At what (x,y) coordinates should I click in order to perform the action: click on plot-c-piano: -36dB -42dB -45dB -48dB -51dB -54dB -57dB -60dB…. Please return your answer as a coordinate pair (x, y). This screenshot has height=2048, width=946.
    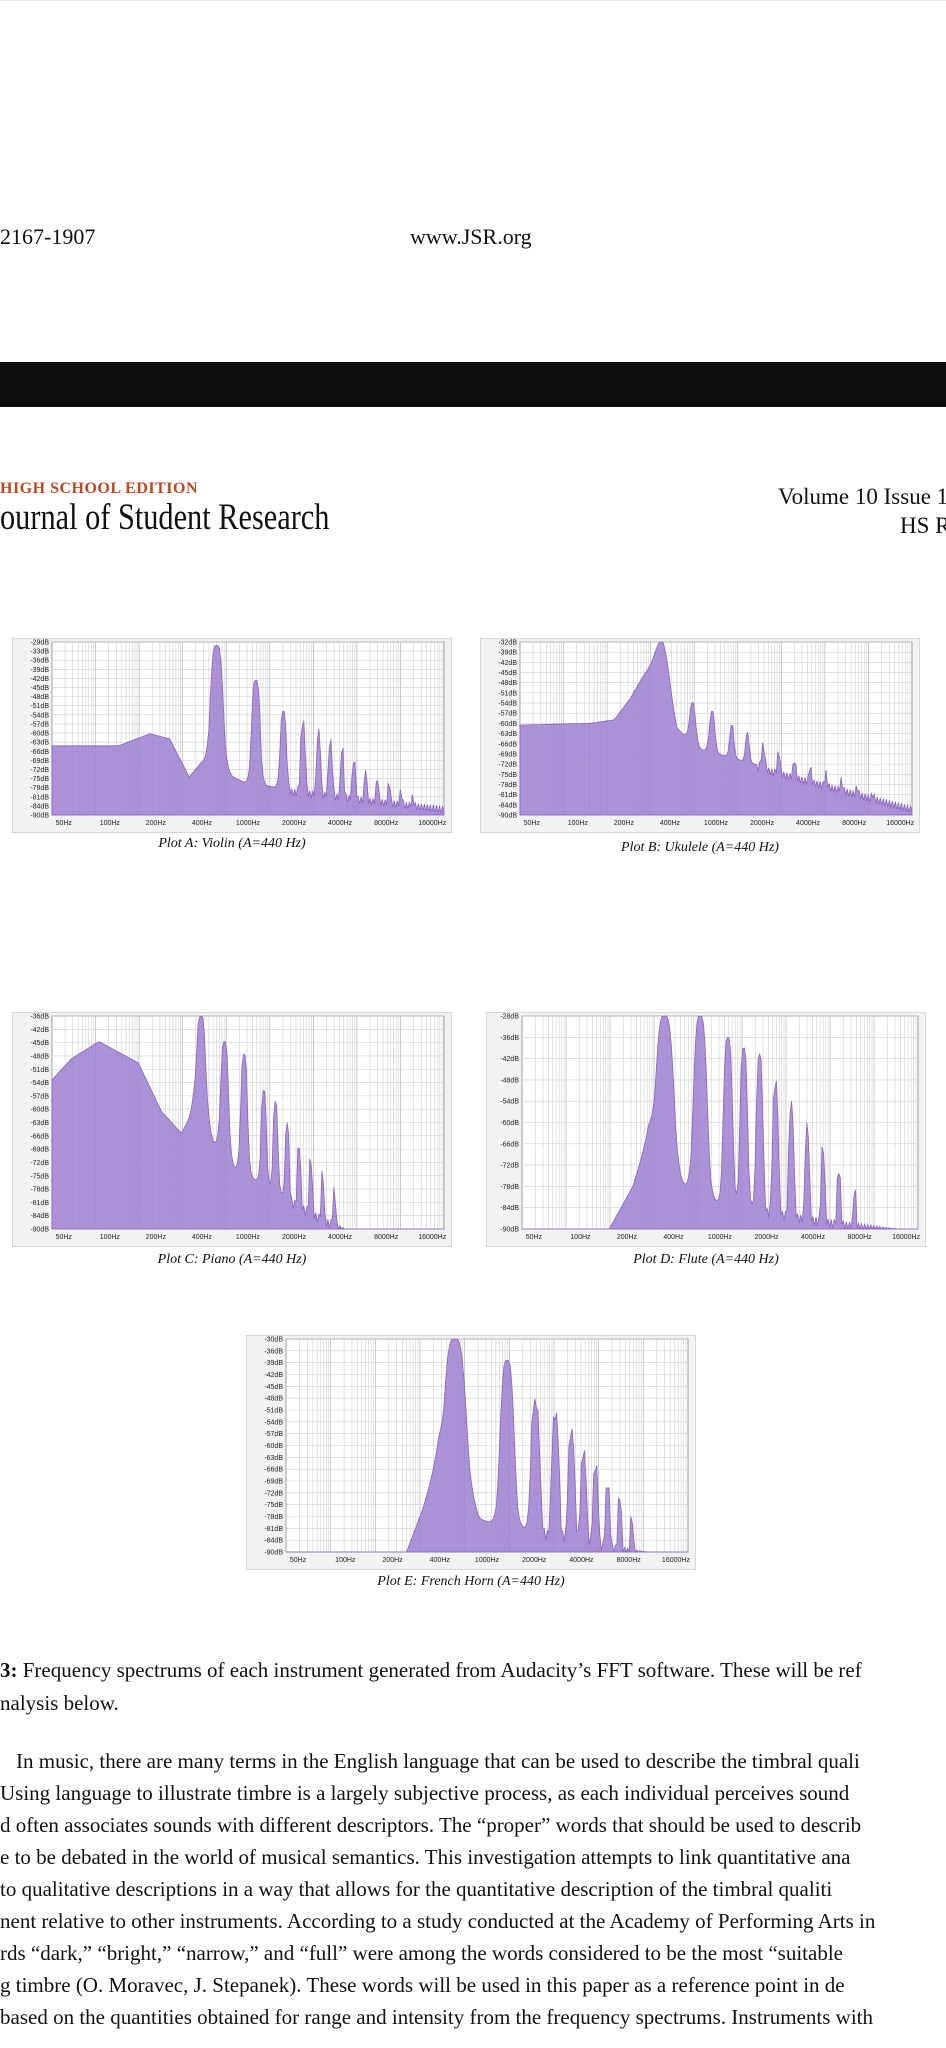
    Looking at the image, I should click on (232, 1129).